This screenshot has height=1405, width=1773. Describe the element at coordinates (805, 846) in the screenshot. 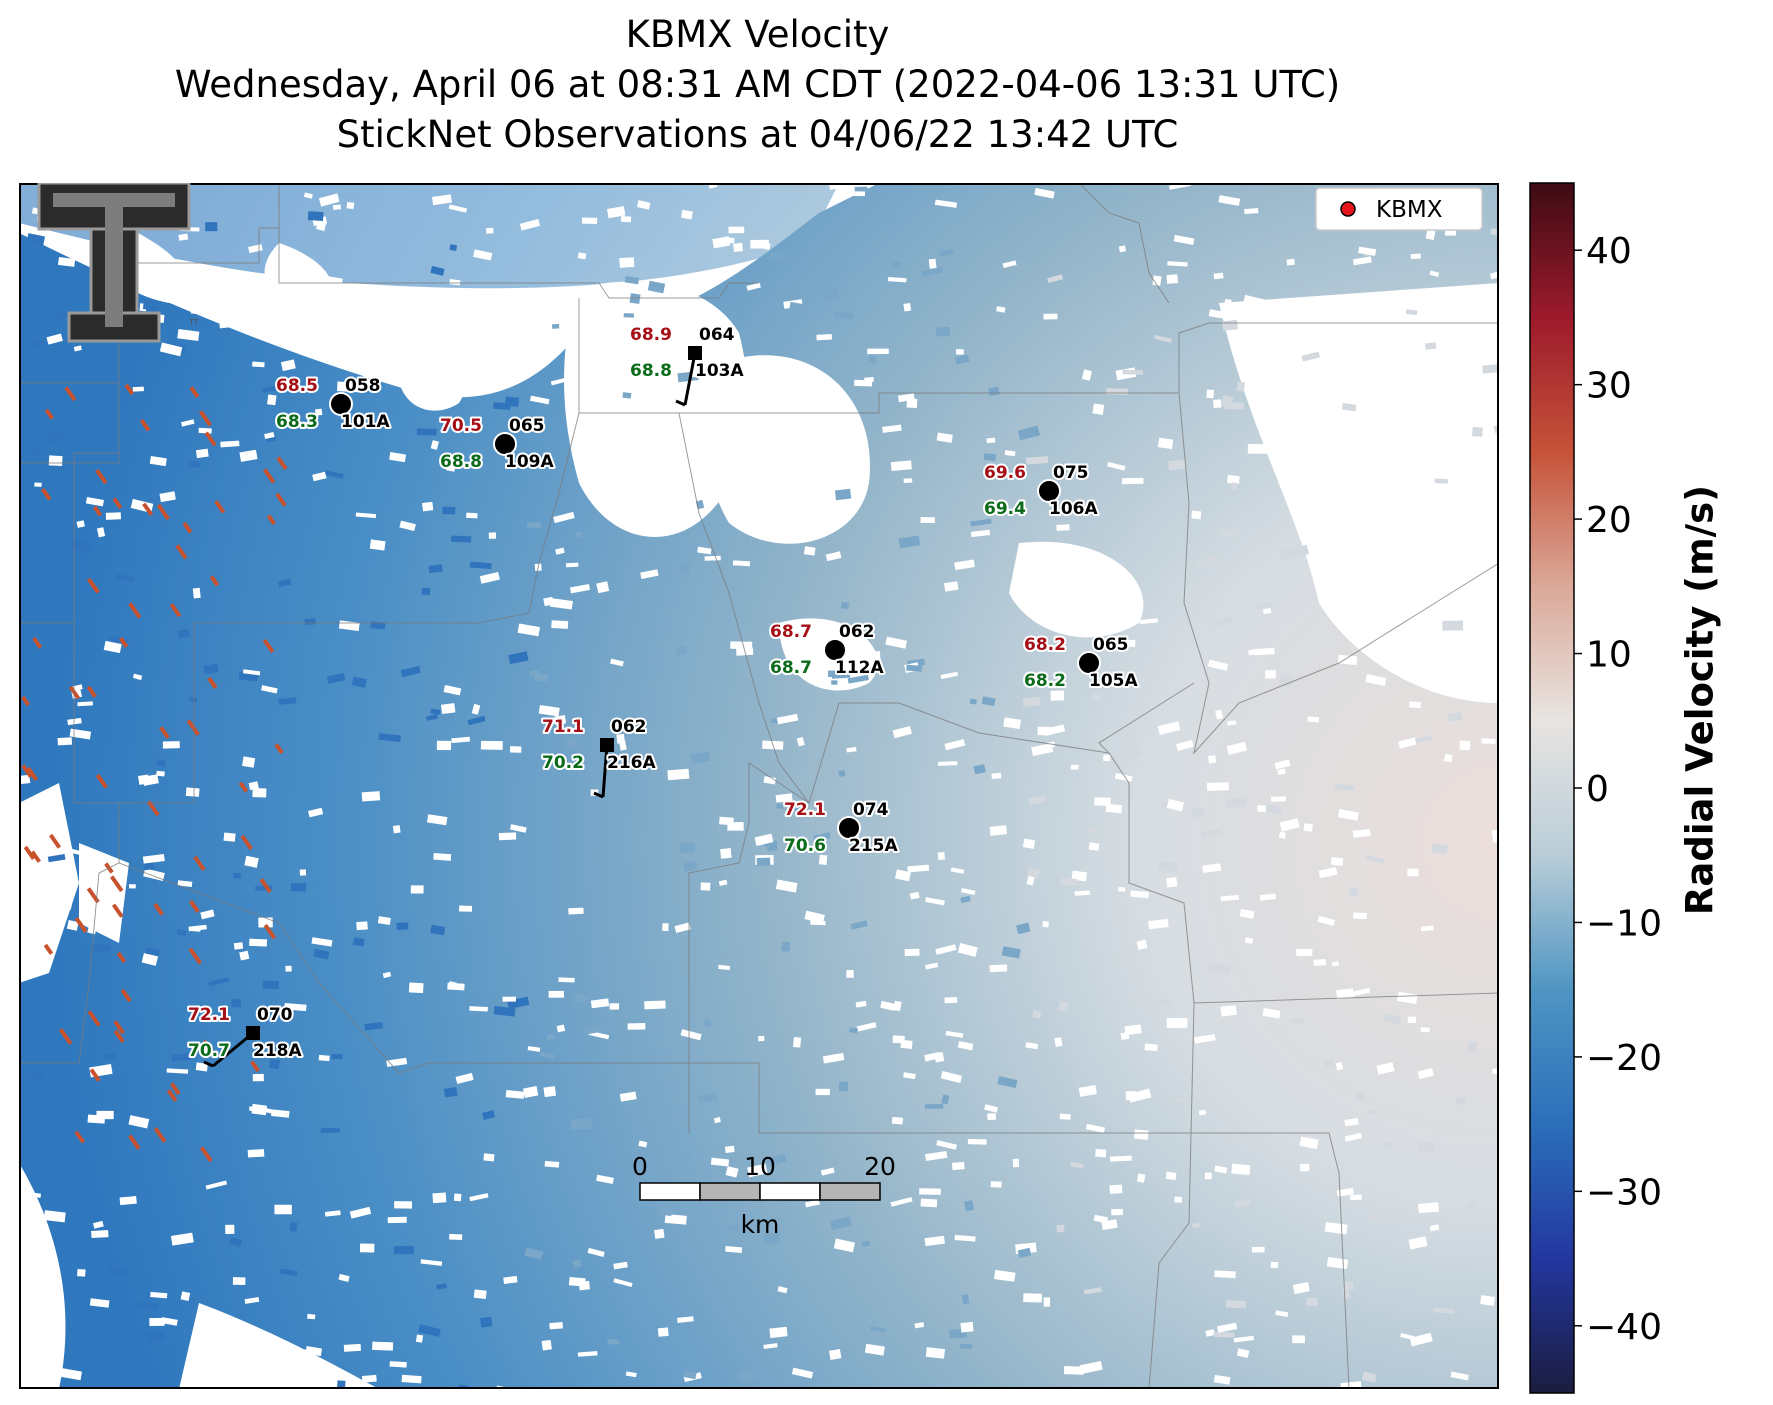

I see `station-dewpoint: 70.6` at that location.